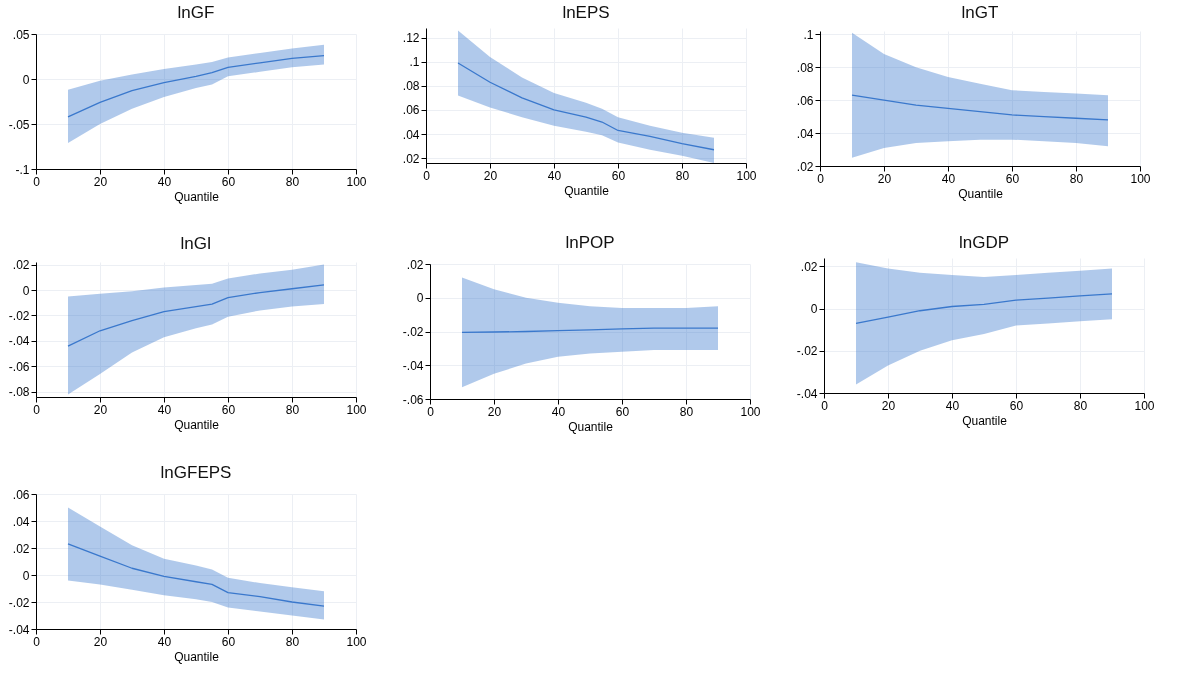 This screenshot has height=690, width=1184. I want to click on chart-title: lnPOP, so click(590, 242).